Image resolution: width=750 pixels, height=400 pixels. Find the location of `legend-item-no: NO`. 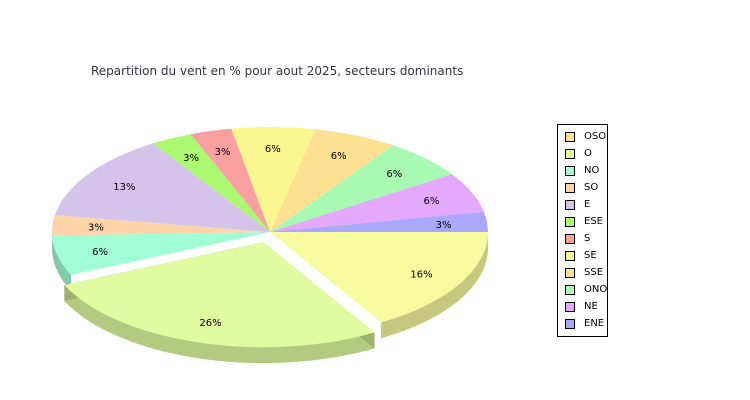

legend-item-no: NO is located at coordinates (586, 170).